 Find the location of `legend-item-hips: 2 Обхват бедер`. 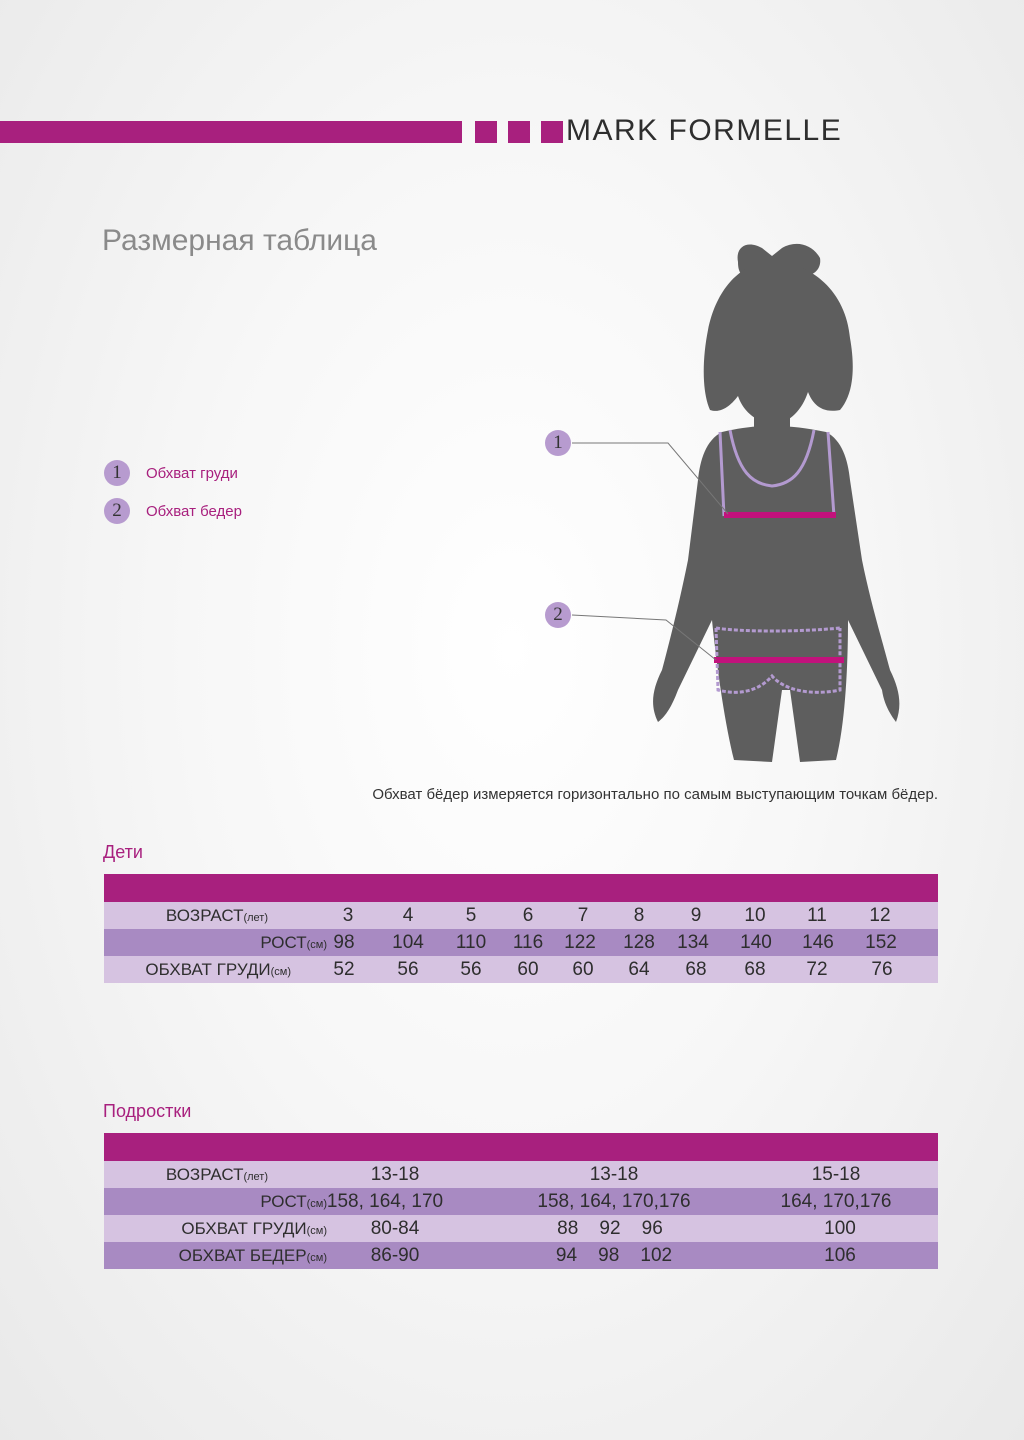

legend-item-hips: 2 Обхват бедер is located at coordinates (173, 511).